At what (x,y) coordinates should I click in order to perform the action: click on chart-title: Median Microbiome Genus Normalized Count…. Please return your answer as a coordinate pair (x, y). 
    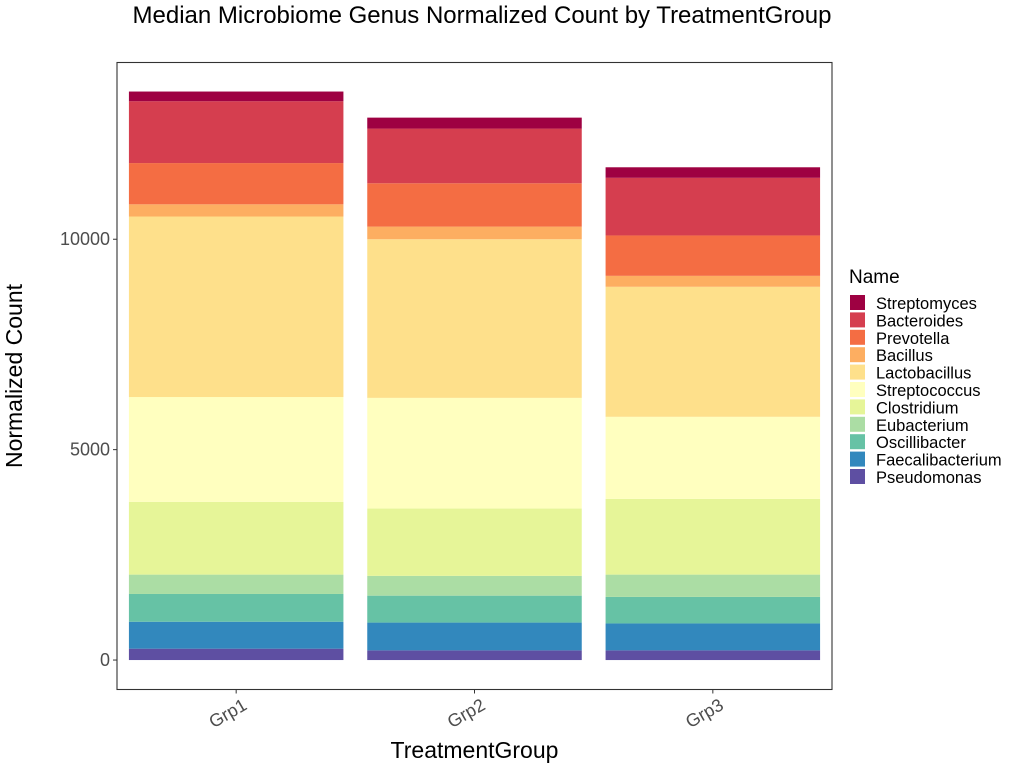
    Looking at the image, I should click on (482, 15).